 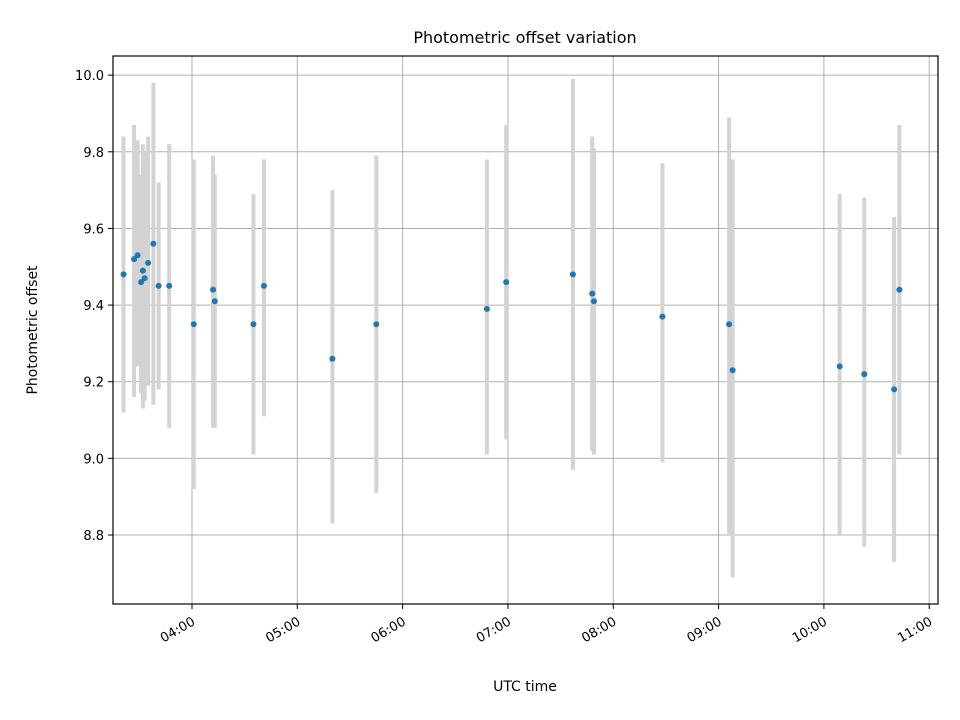 I want to click on x-tick-label: 05:00, so click(x=283, y=630).